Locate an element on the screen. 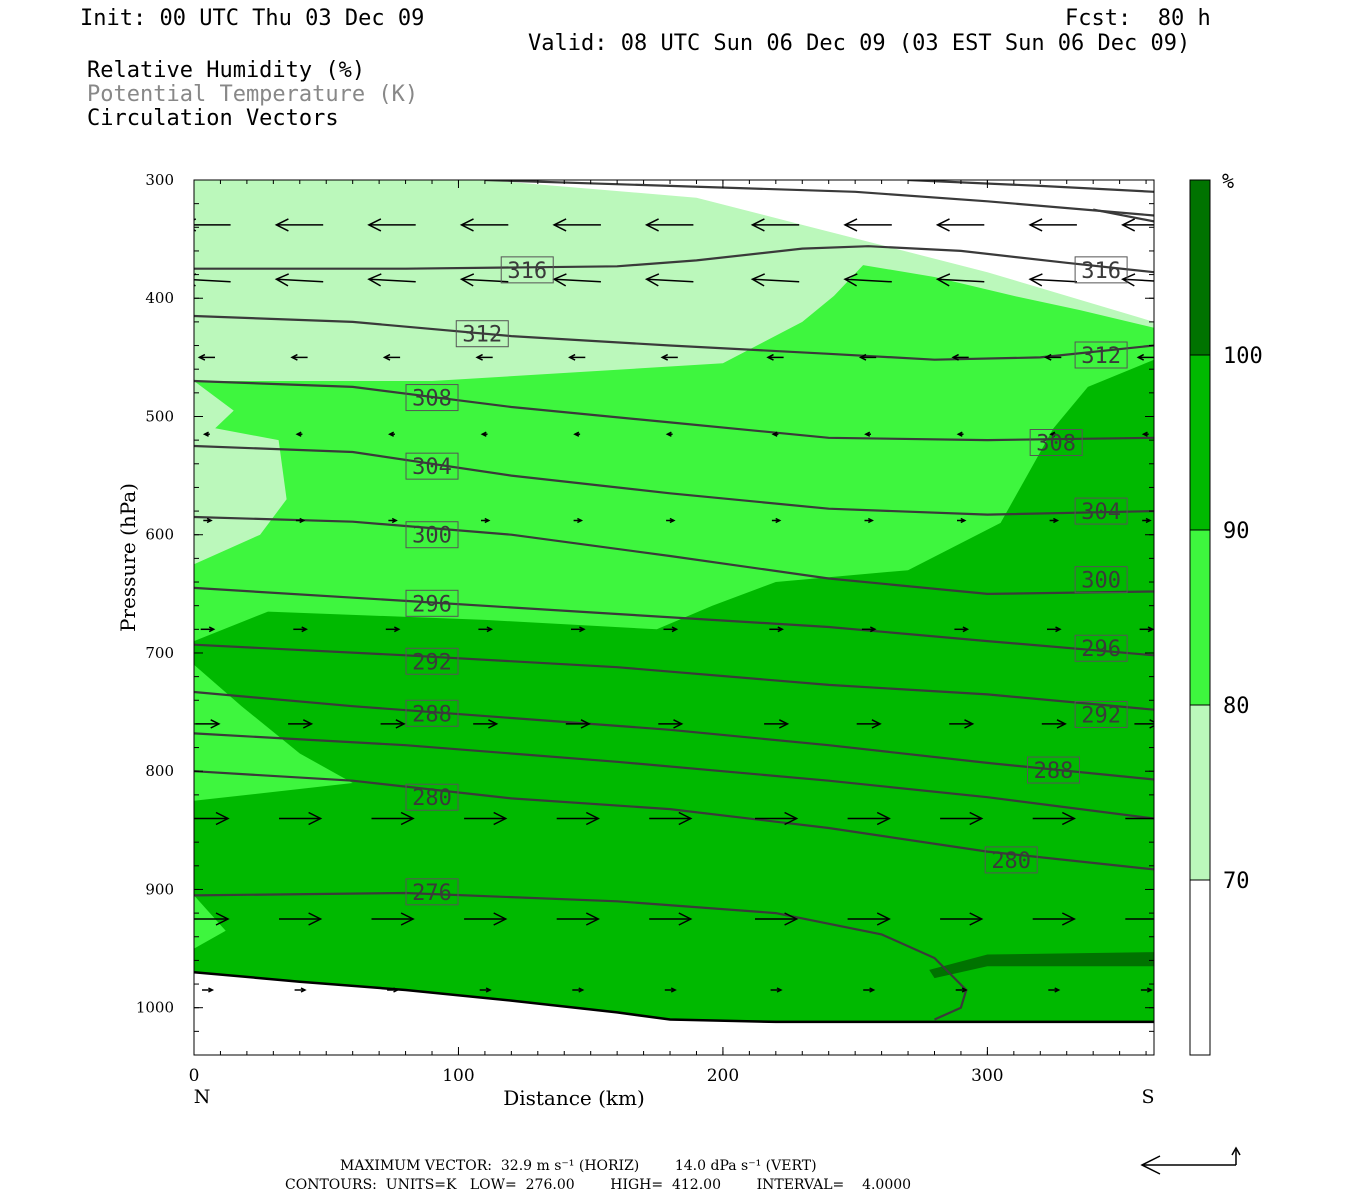 This screenshot has height=1200, width=1350. terrain-line is located at coordinates (674, 997).